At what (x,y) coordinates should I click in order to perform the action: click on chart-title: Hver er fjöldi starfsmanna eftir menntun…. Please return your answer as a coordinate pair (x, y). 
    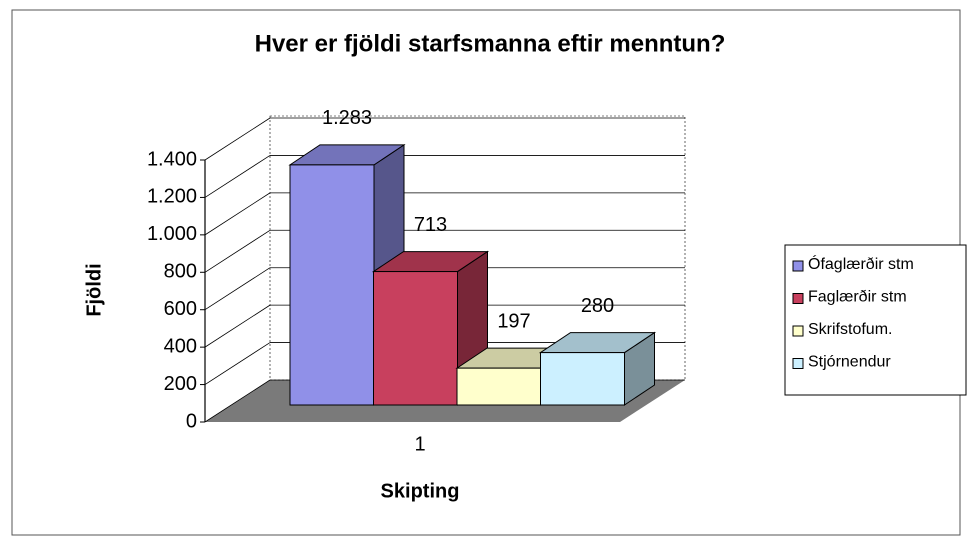
    Looking at the image, I should click on (490, 43).